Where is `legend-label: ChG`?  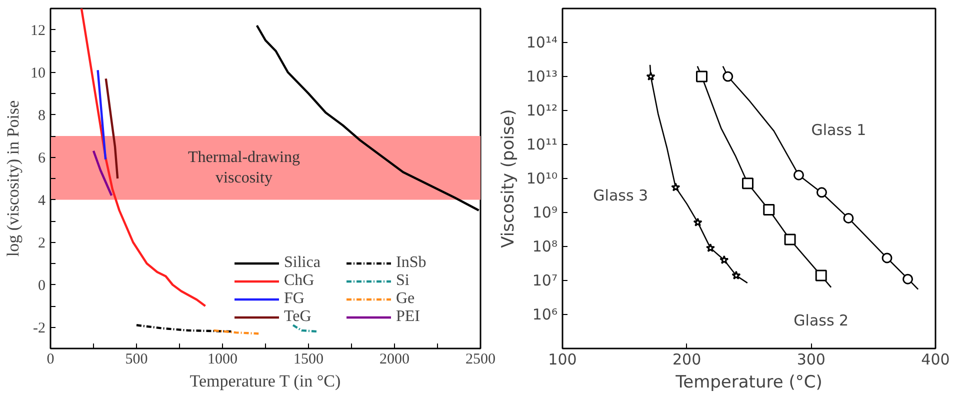 legend-label: ChG is located at coordinates (300, 281).